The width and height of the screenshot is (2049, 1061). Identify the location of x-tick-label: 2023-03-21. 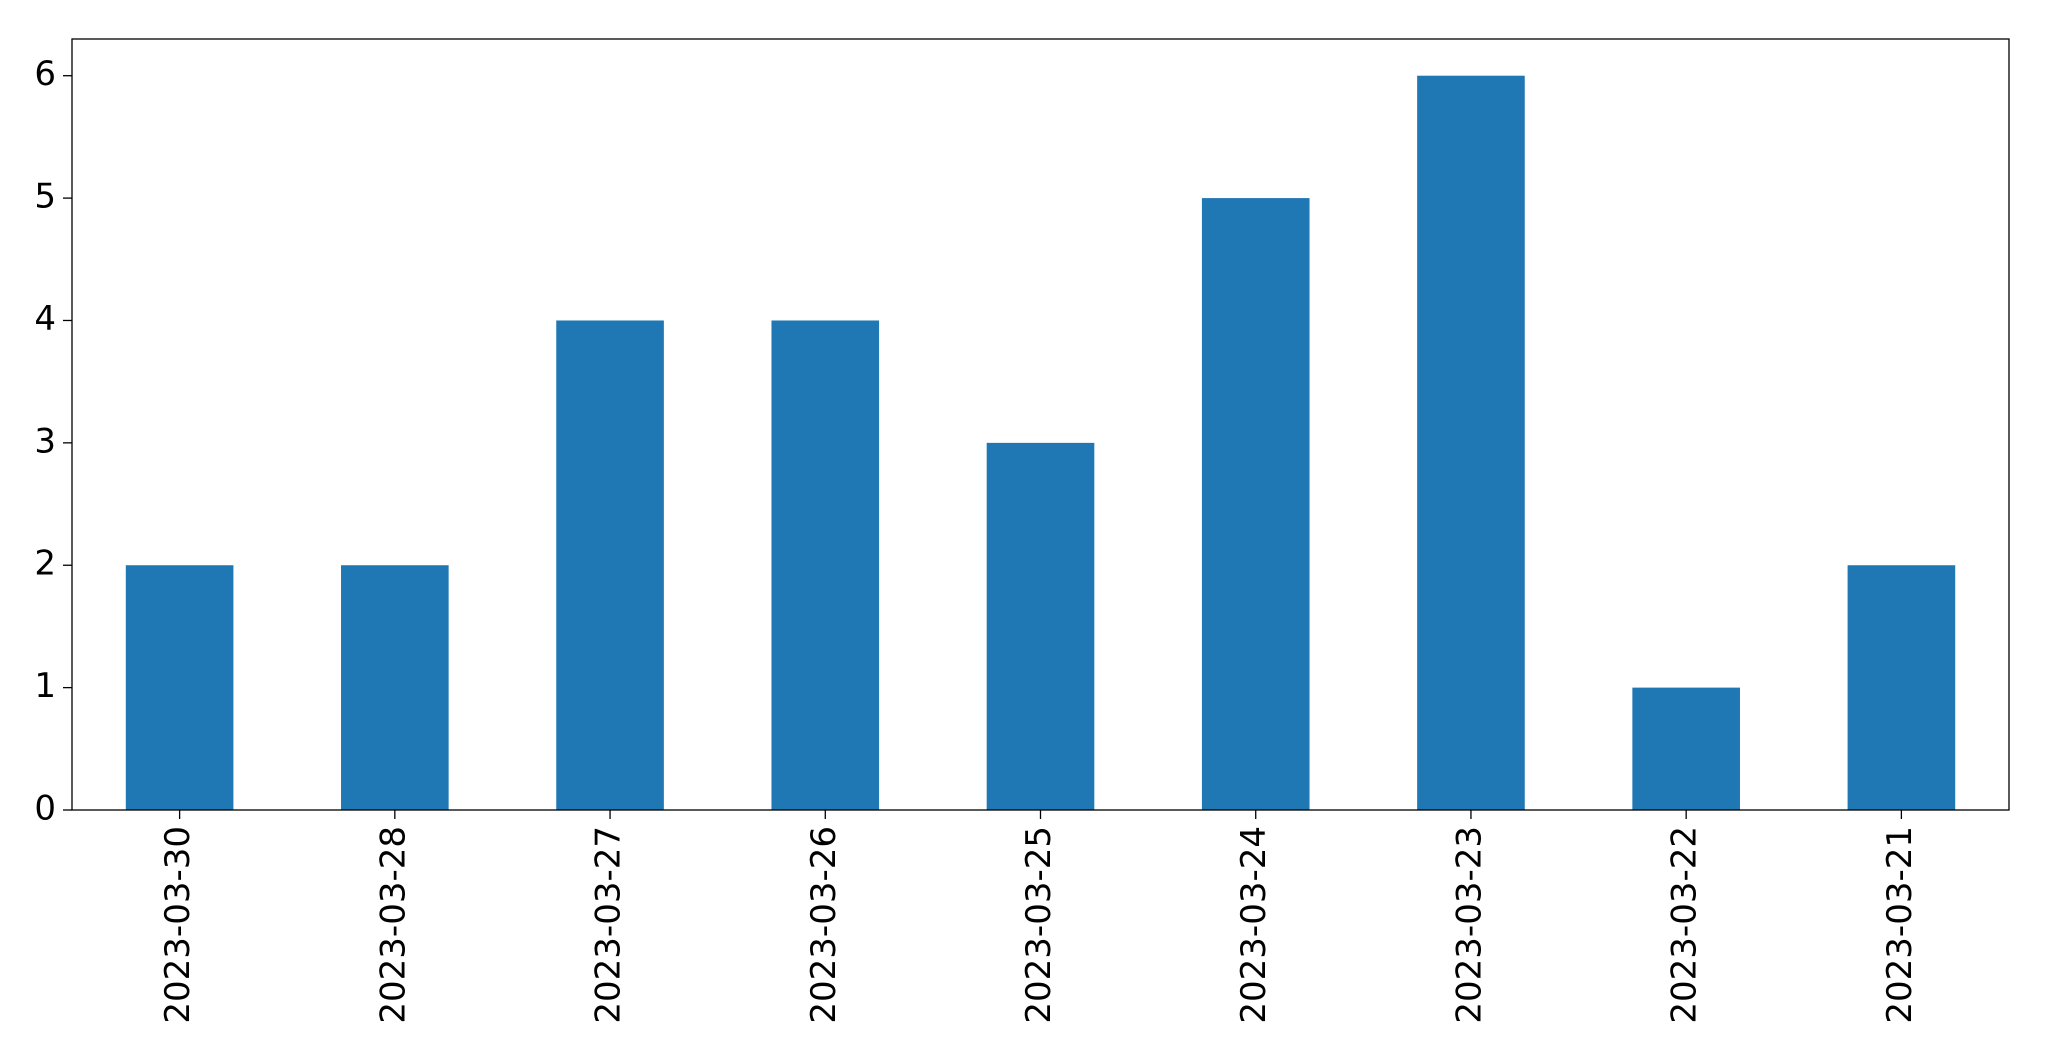
(1900, 925).